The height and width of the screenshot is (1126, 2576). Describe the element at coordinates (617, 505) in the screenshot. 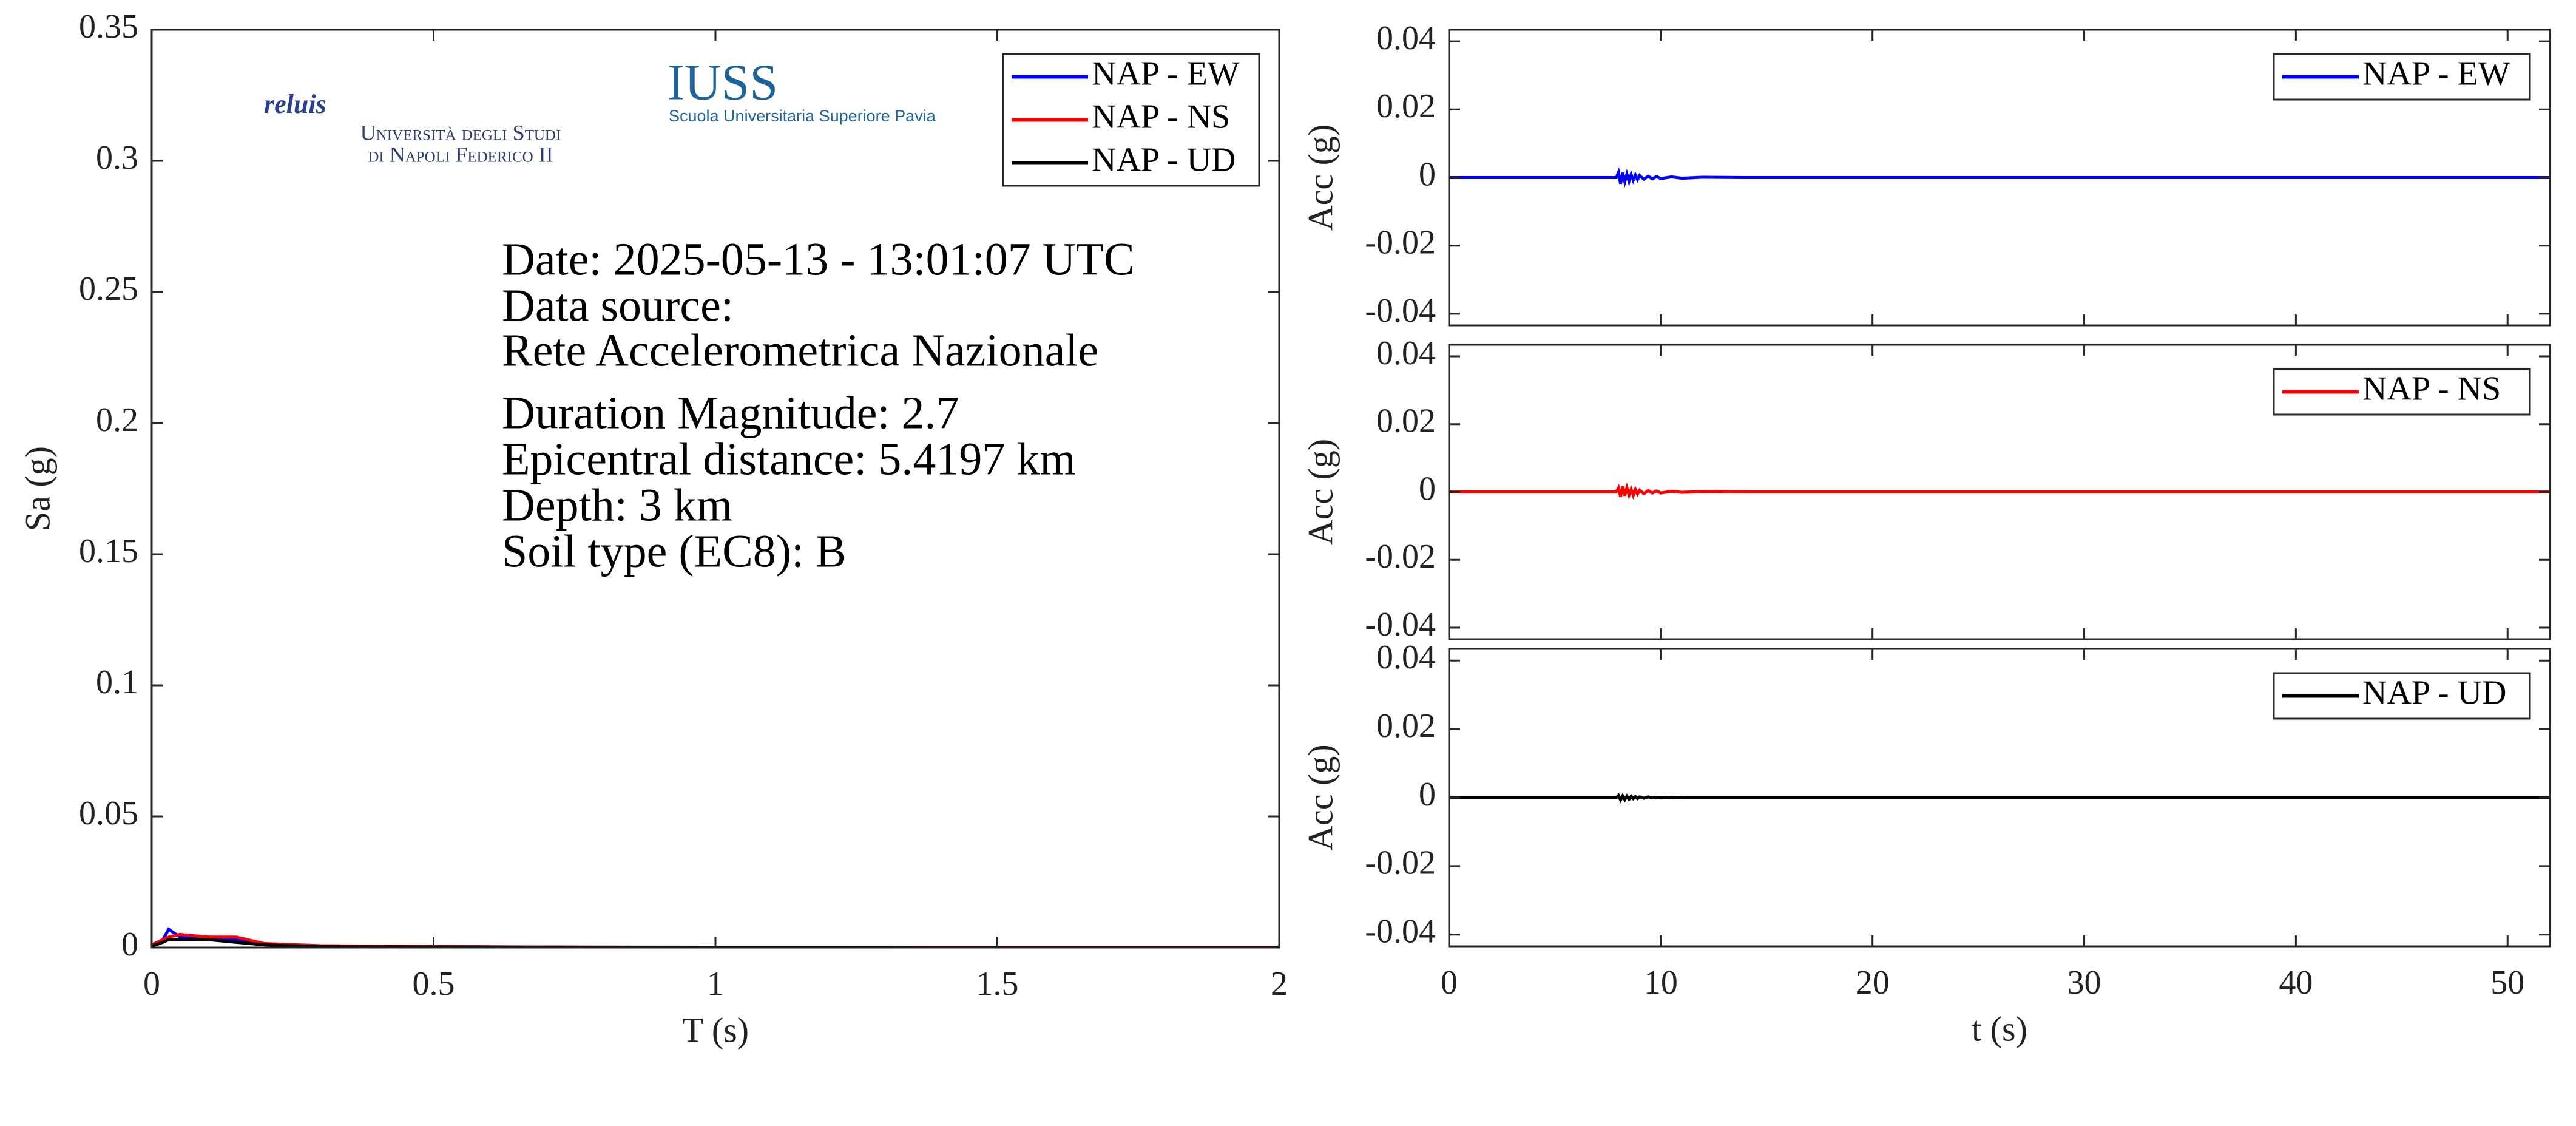

I see `annotation: Depth: 3 km` at that location.